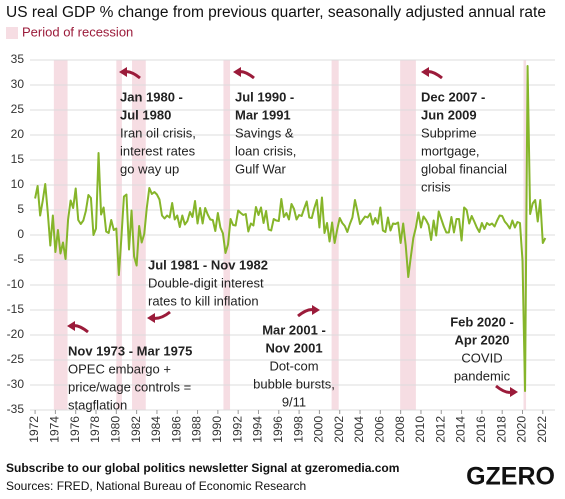 The image size is (565, 499). Describe the element at coordinates (237, 429) in the screenshot. I see `x-tick-label: 1992` at that location.